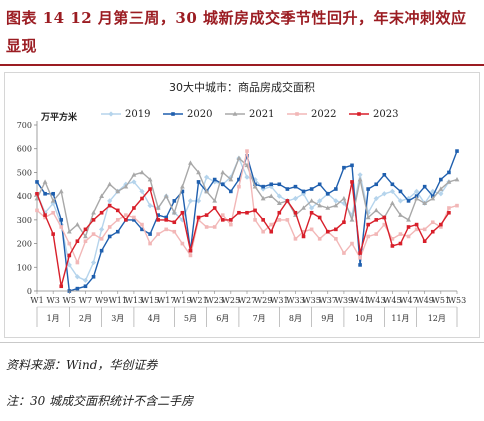  Describe the element at coordinates (36, 300) in the screenshot. I see `x-tick-label: W1` at that location.